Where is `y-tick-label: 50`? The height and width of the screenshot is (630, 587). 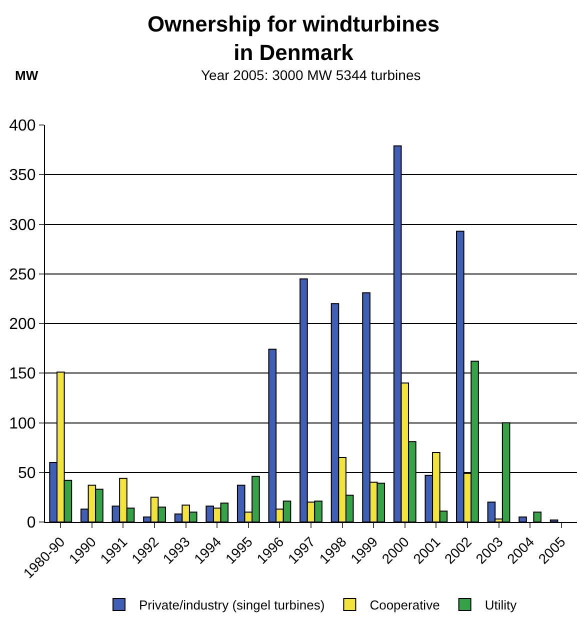 y-tick-label: 50 is located at coordinates (27, 473).